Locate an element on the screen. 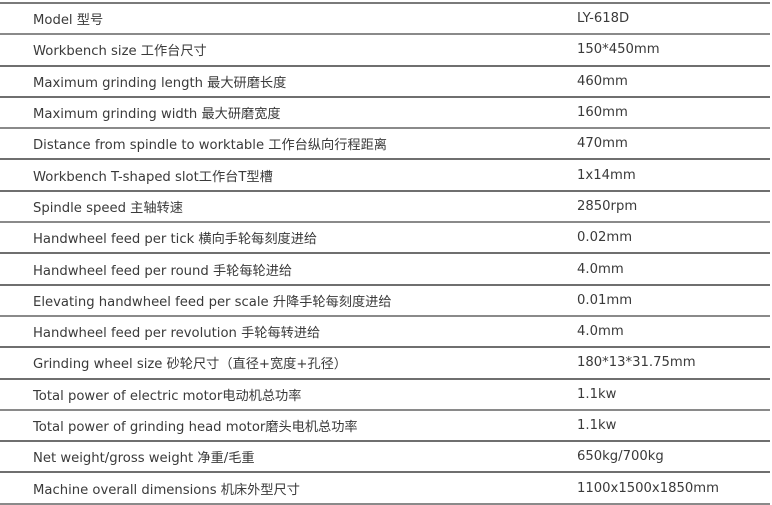  table-row: Maximum grinding width 最大研磨宽度 160mm is located at coordinates (385, 114).